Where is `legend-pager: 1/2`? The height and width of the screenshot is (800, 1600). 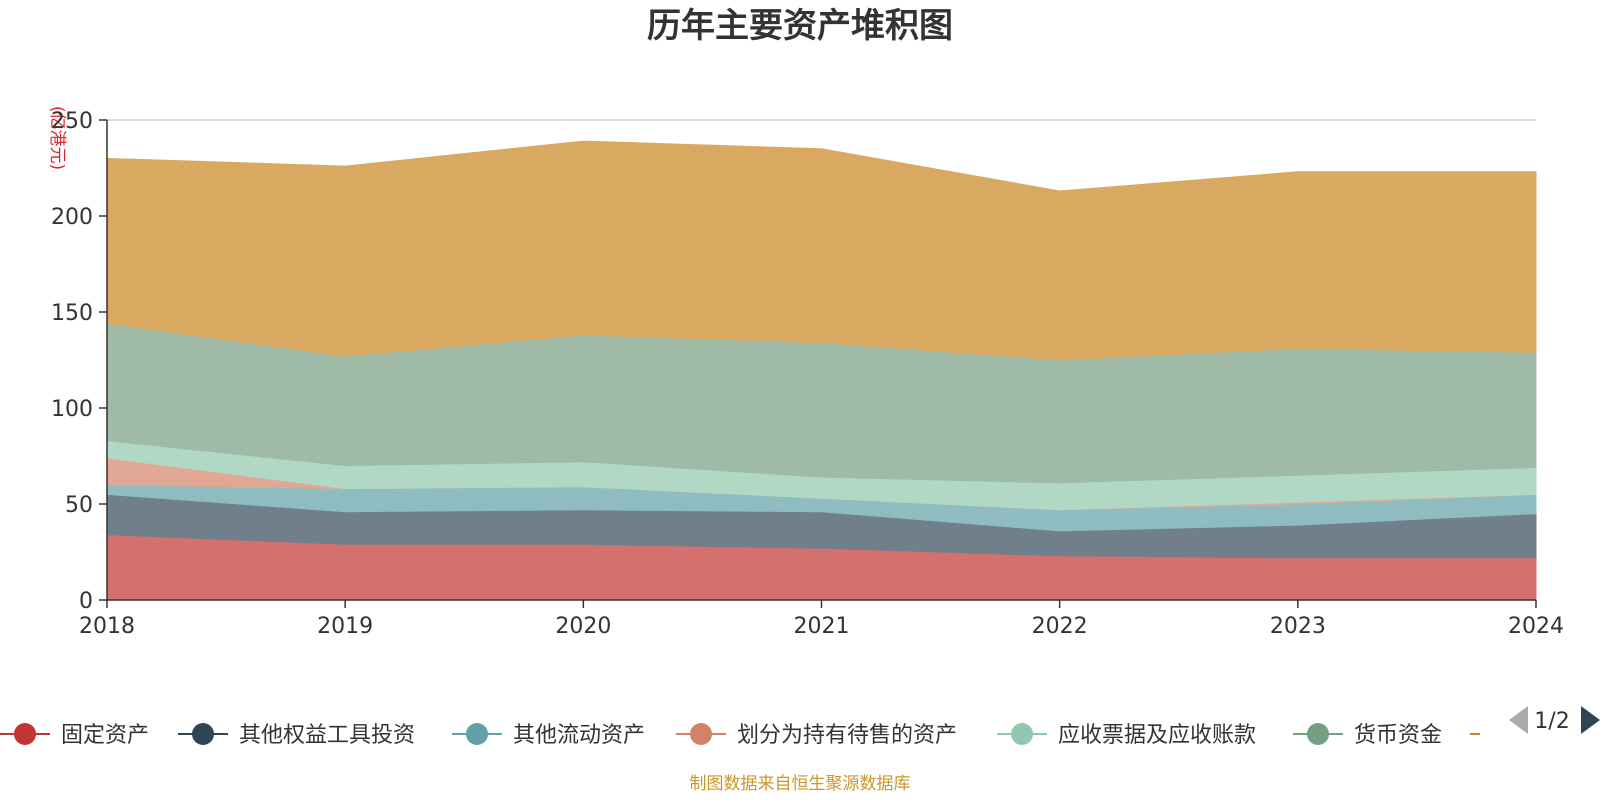
legend-pager: 1/2 is located at coordinates (1554, 720).